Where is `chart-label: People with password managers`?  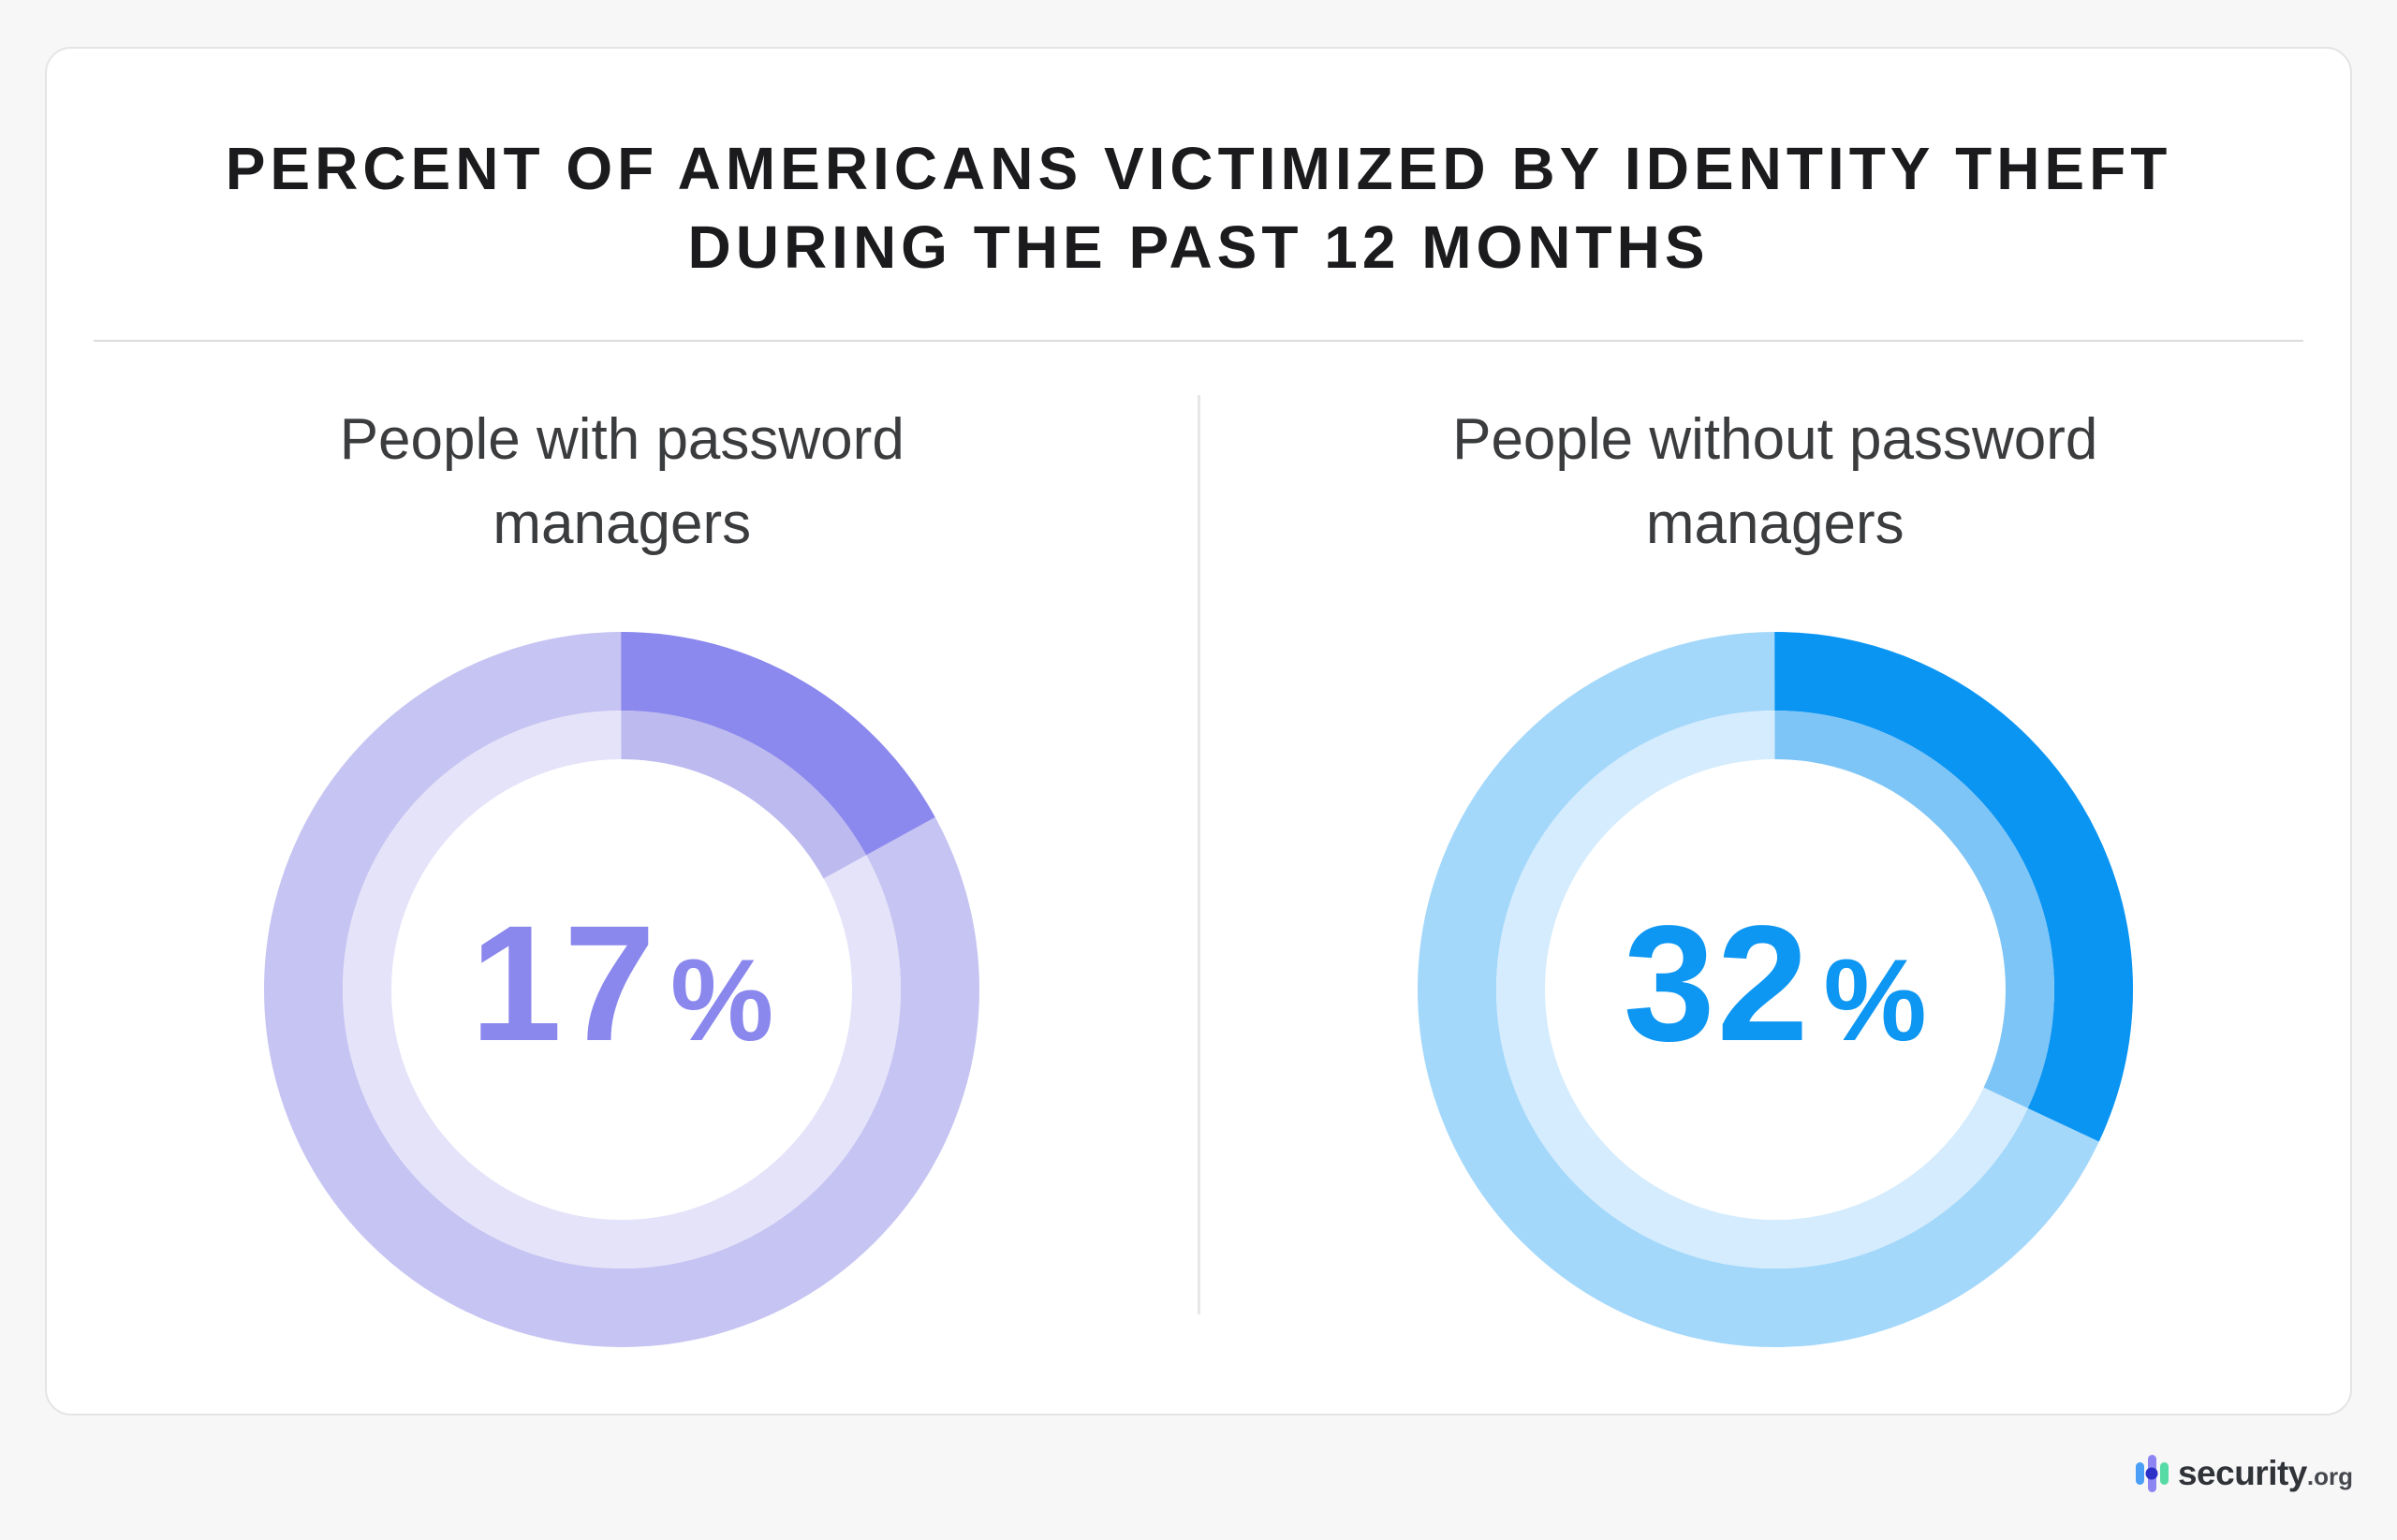
chart-label: People with password managers is located at coordinates (622, 481).